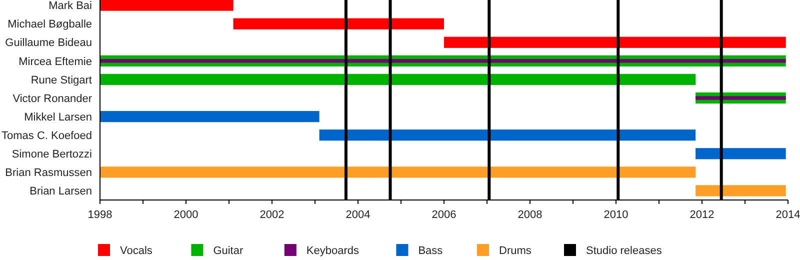  Describe the element at coordinates (702, 215) in the screenshot. I see `x-tick-label: 2012` at that location.